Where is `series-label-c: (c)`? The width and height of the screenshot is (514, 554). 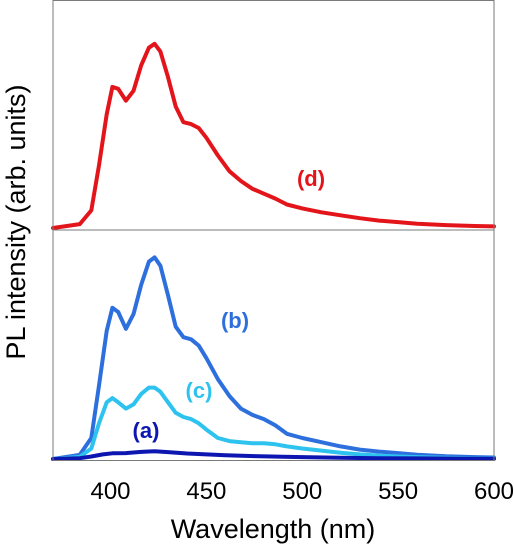
series-label-c: (c) is located at coordinates (199, 390).